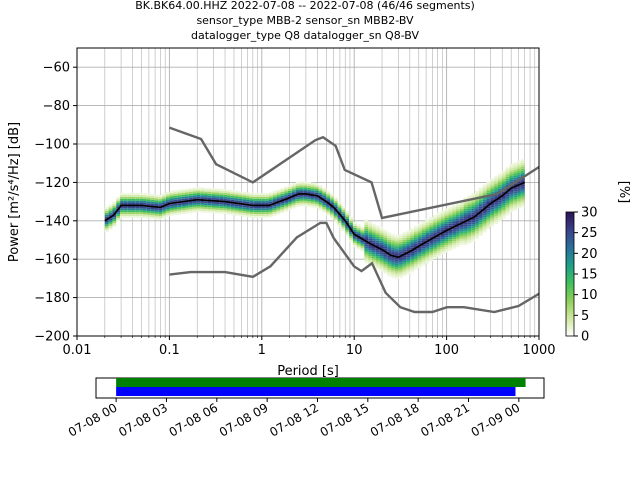  What do you see at coordinates (445, 419) in the screenshot?
I see `timeline-tick-label: 07-08 21` at bounding box center [445, 419].